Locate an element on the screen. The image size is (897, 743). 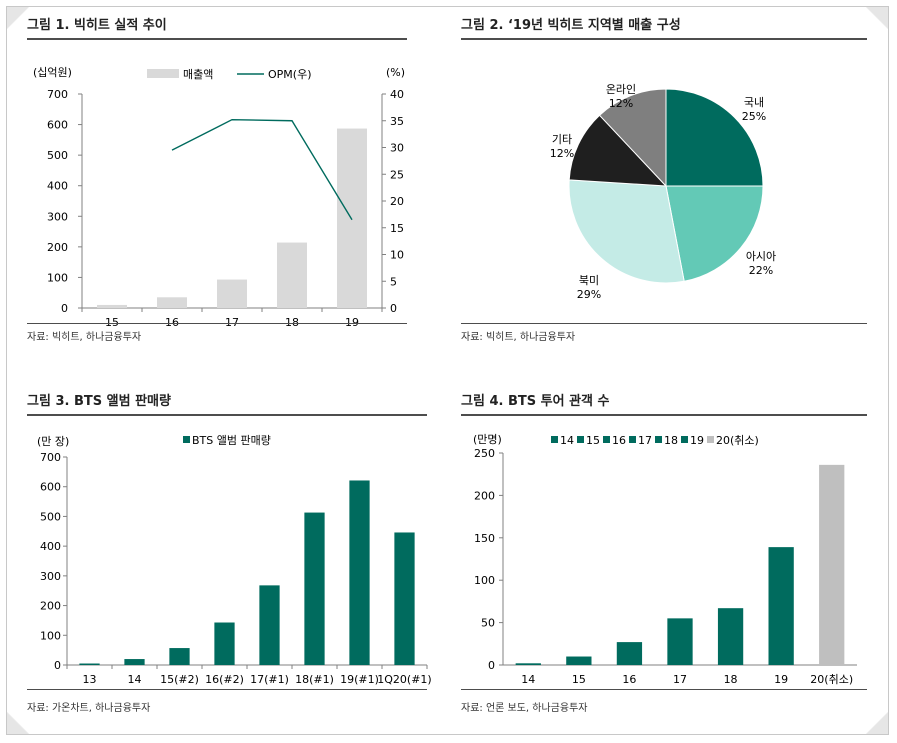
legend-label: 20(취소) is located at coordinates (737, 440).